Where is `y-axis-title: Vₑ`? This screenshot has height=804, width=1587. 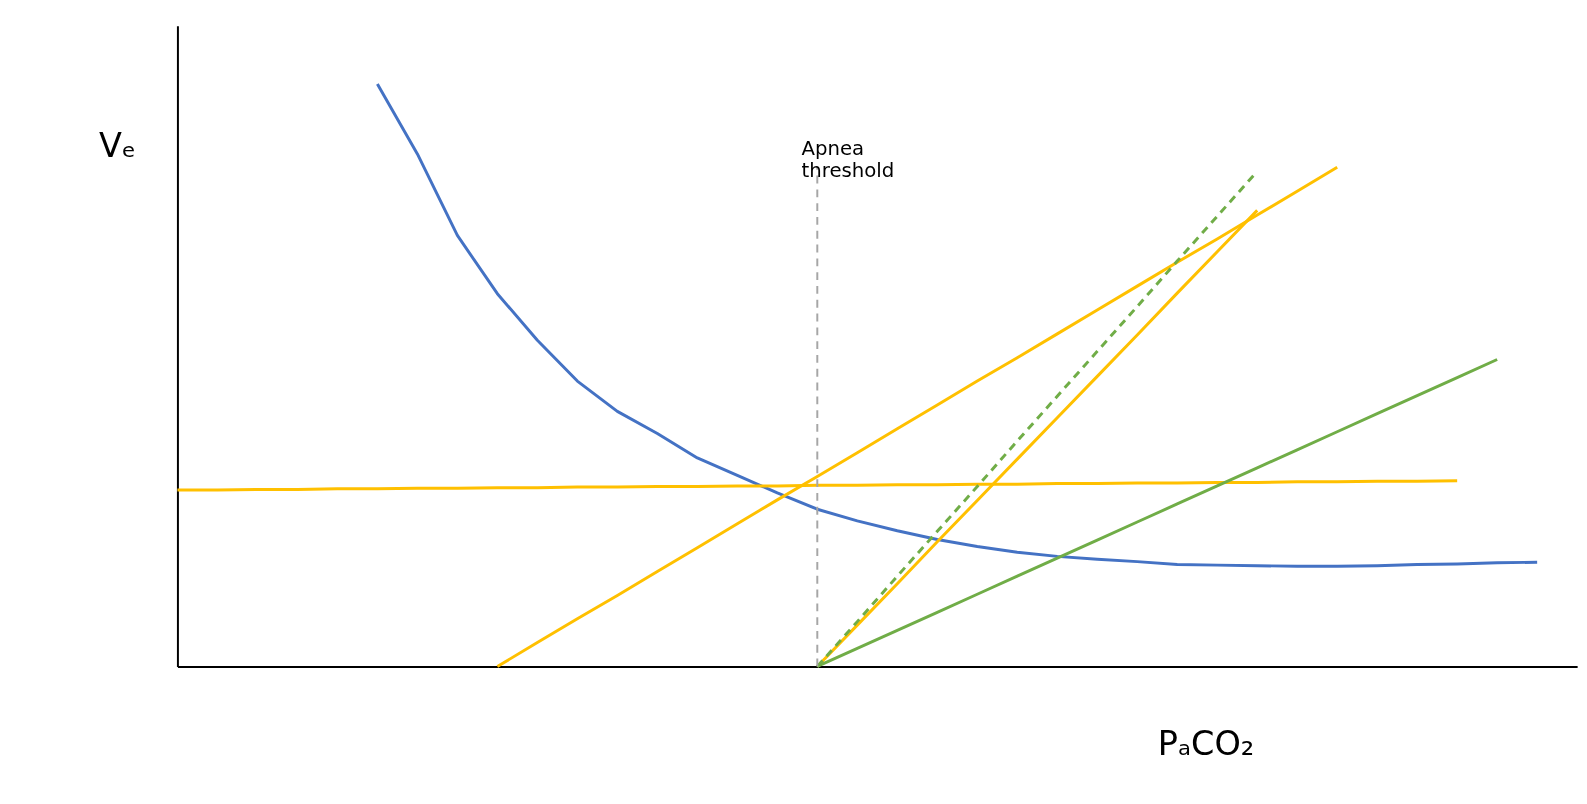 y-axis-title: Vₑ is located at coordinates (117, 146).